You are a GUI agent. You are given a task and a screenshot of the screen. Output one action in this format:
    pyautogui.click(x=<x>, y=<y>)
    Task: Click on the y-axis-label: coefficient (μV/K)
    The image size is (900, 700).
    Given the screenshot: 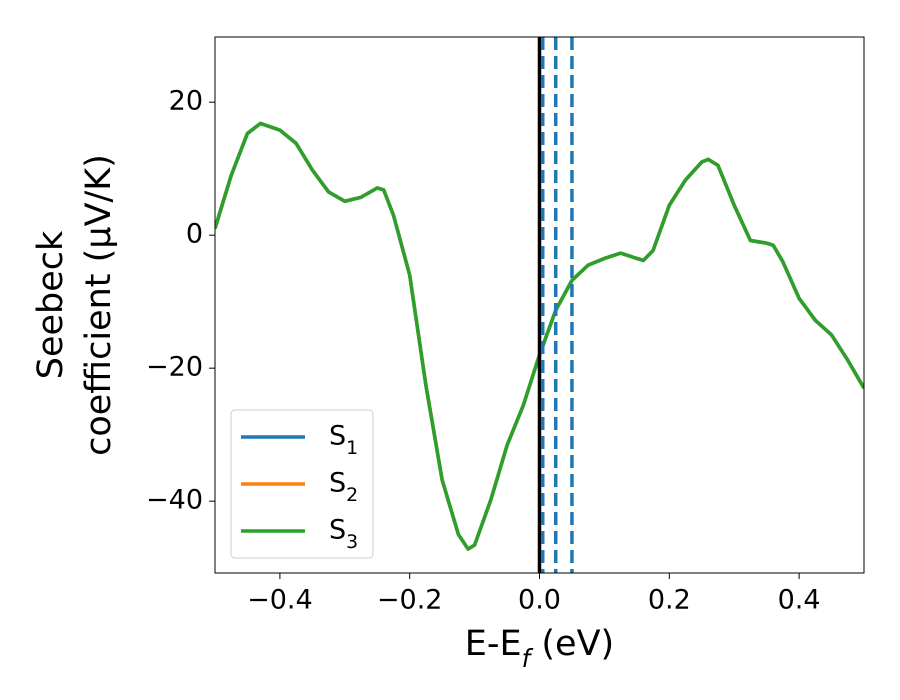 What is the action you would take?
    pyautogui.click(x=99, y=305)
    